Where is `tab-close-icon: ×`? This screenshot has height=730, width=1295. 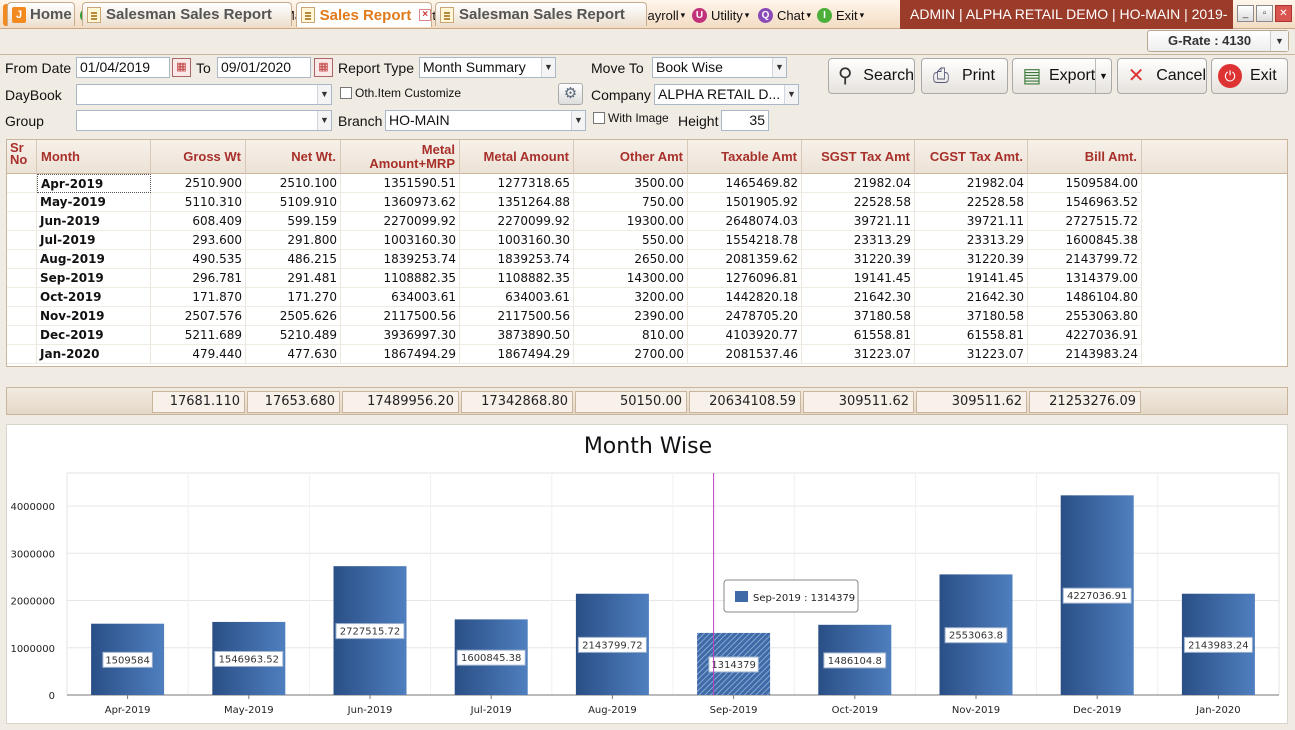
tab-close-icon: × is located at coordinates (425, 15).